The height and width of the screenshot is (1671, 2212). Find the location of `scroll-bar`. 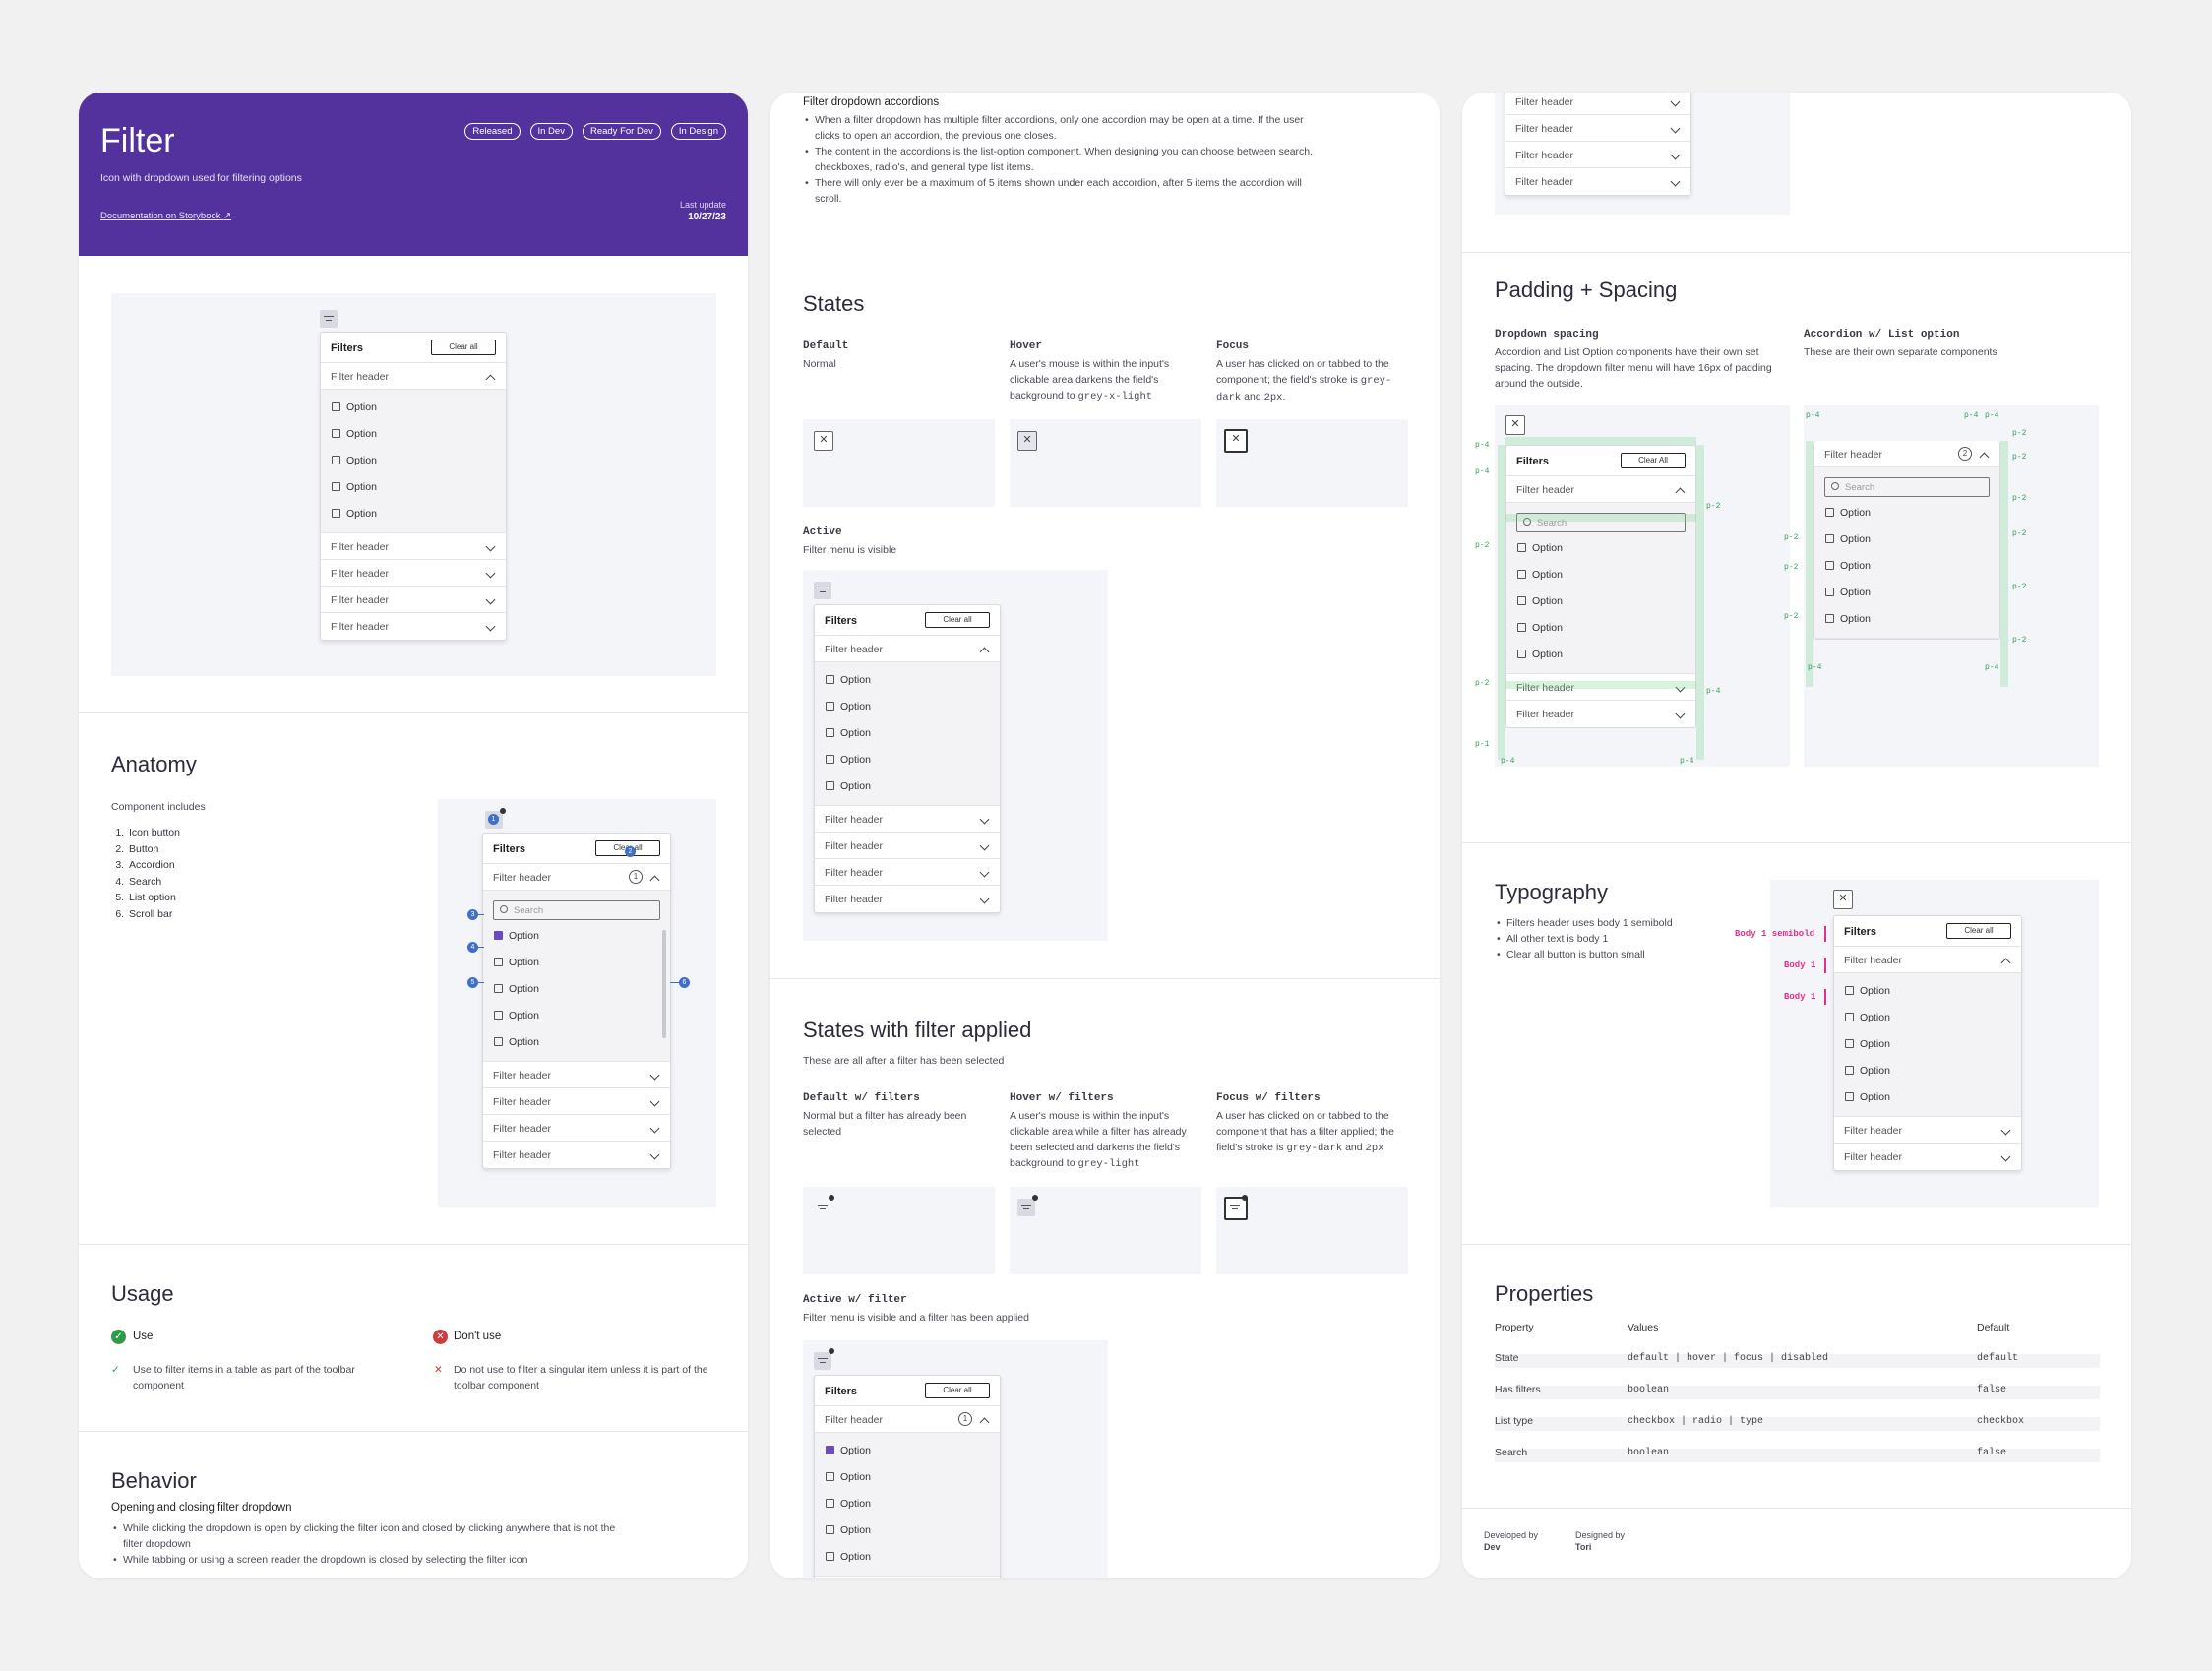

scroll-bar is located at coordinates (664, 984).